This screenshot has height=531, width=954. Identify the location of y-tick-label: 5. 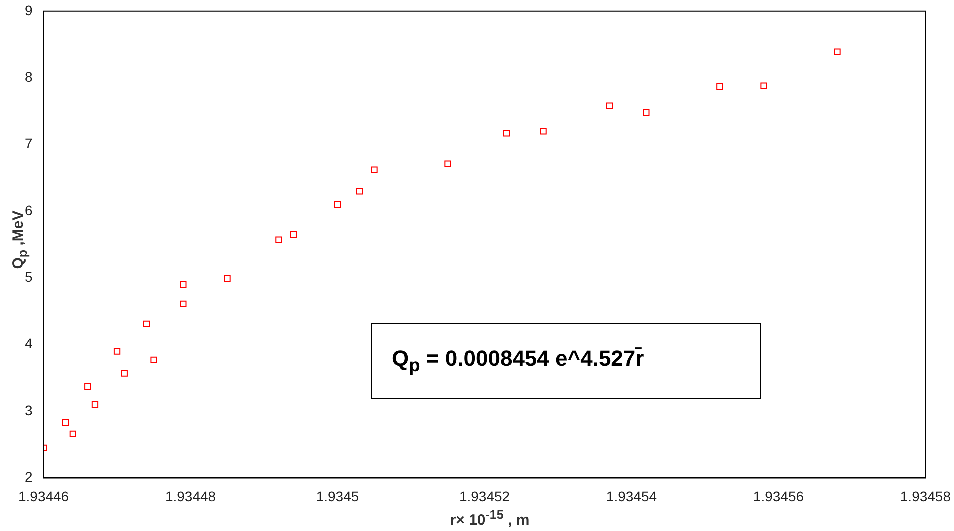
(28, 277).